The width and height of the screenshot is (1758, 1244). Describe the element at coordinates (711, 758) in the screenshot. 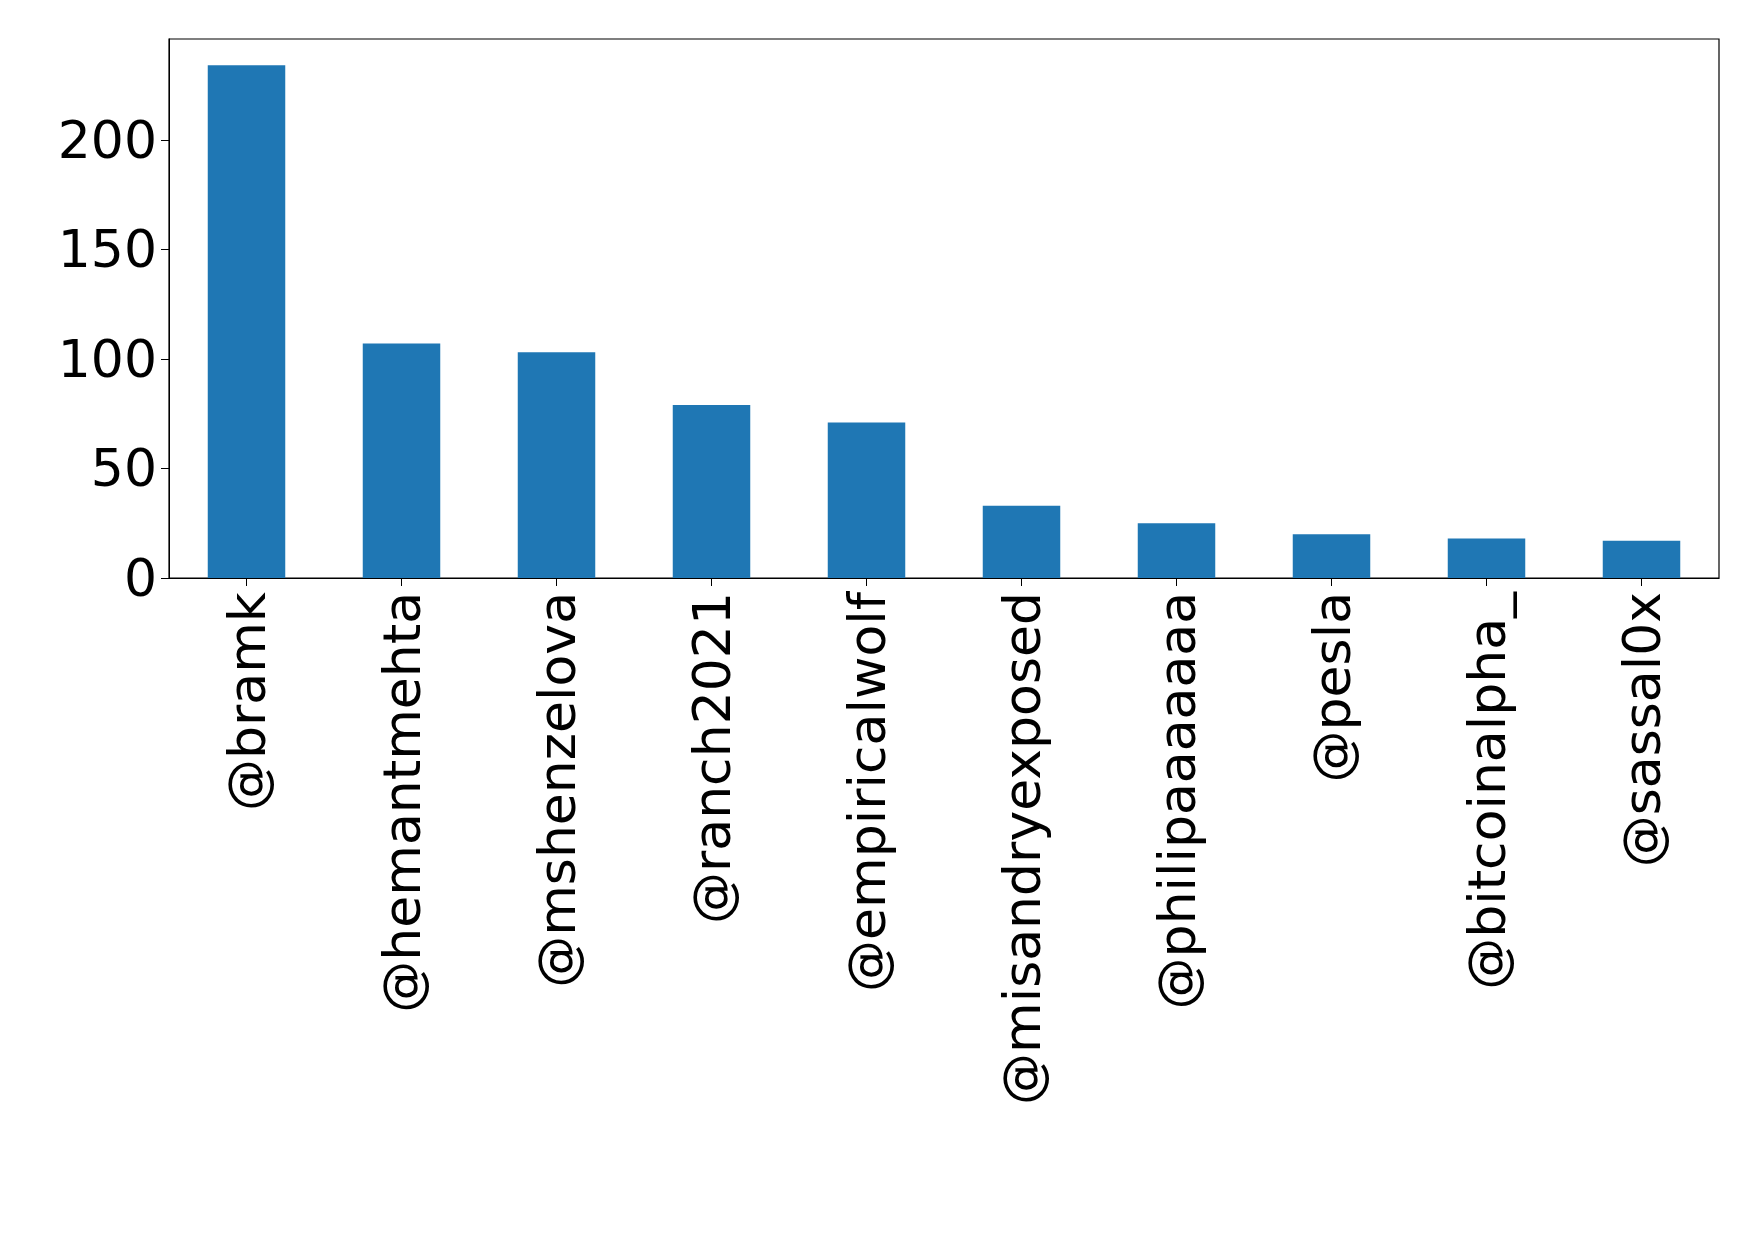

I see `x-tick-label: @ranch2021` at that location.